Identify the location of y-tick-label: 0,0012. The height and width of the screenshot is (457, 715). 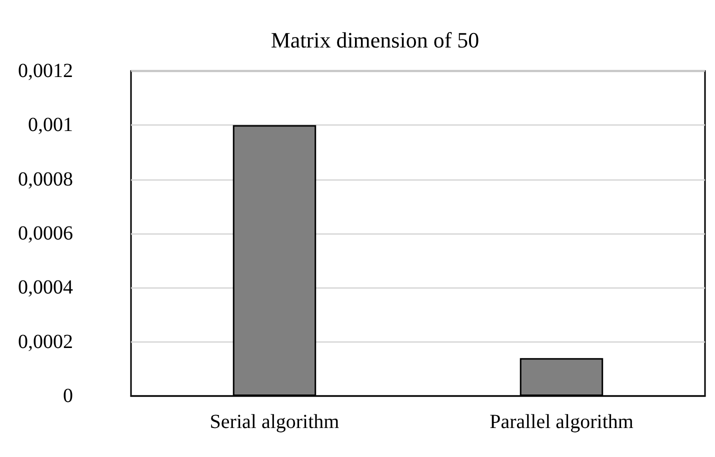
(45, 71).